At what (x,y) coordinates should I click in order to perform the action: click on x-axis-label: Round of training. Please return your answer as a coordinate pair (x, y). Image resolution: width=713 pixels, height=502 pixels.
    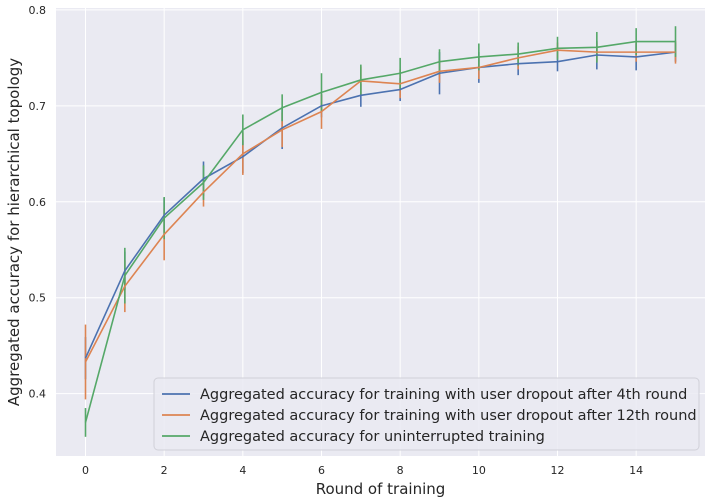
    Looking at the image, I should click on (381, 489).